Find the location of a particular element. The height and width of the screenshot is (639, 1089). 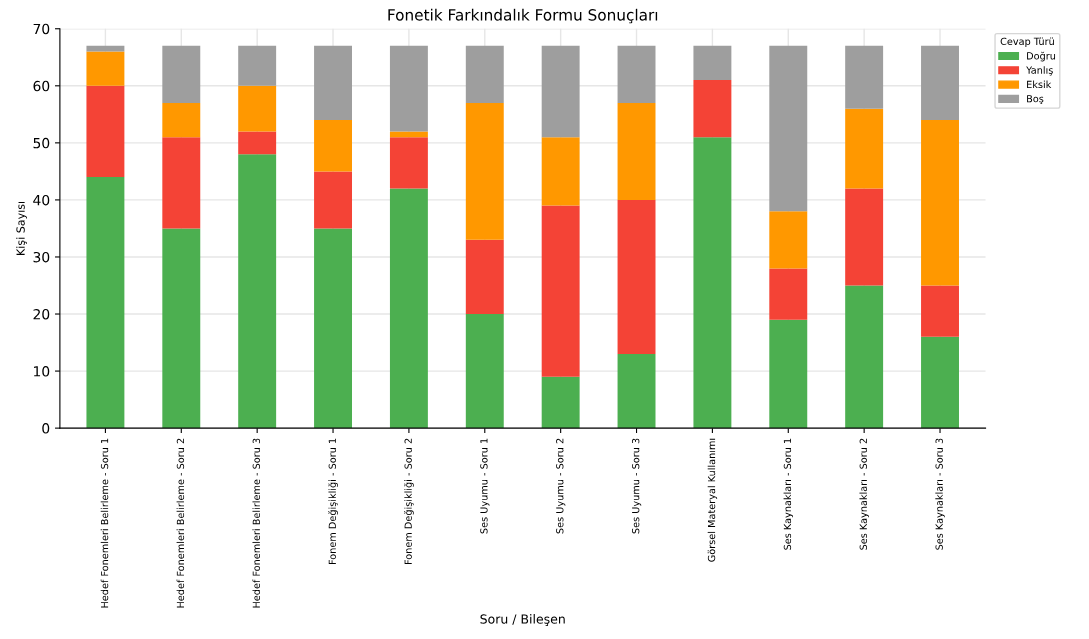

y-tick-label: 20 is located at coordinates (41, 314).